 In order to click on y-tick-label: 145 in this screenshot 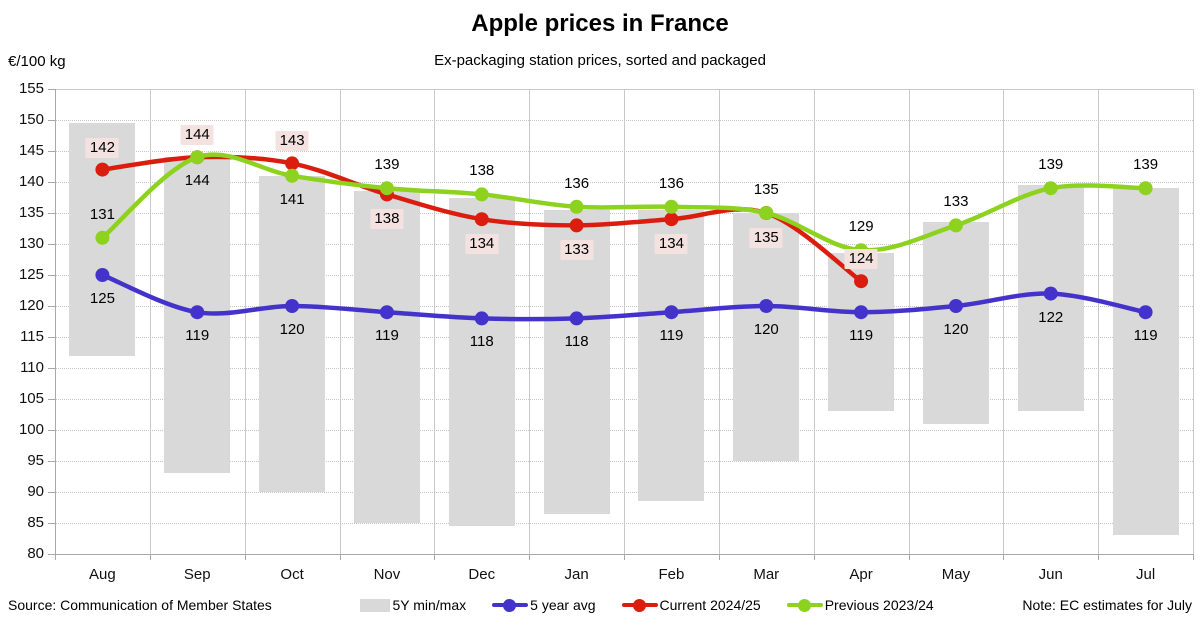, I will do `click(31, 150)`.